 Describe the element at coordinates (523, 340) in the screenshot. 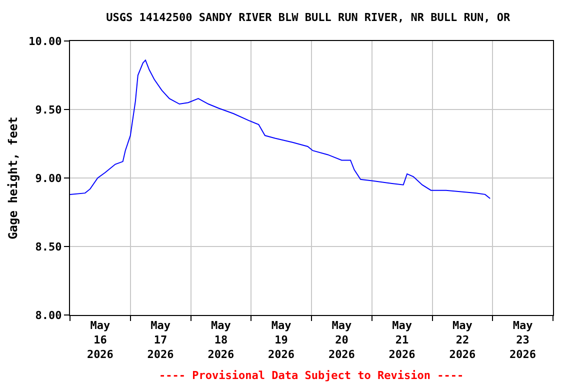

I see `x-tick-label: May 23 2026` at that location.